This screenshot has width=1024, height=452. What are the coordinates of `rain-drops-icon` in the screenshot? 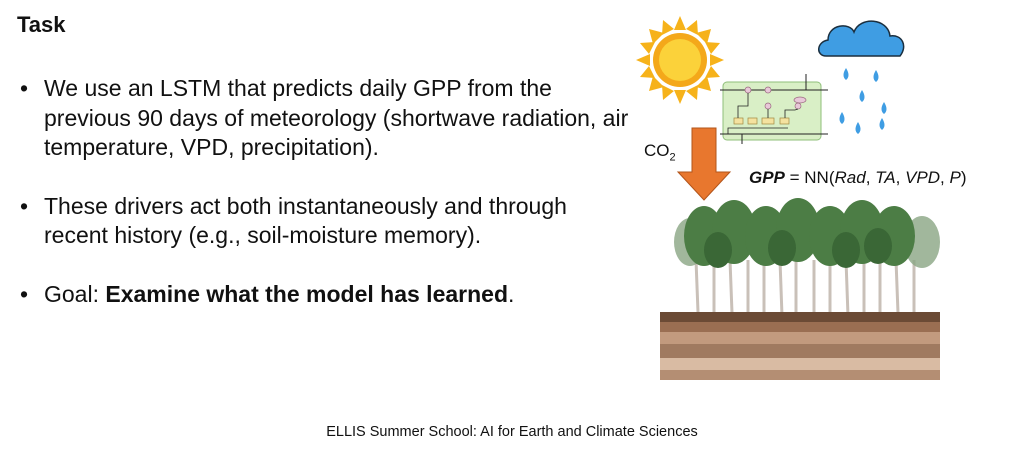 It's located at (863, 101).